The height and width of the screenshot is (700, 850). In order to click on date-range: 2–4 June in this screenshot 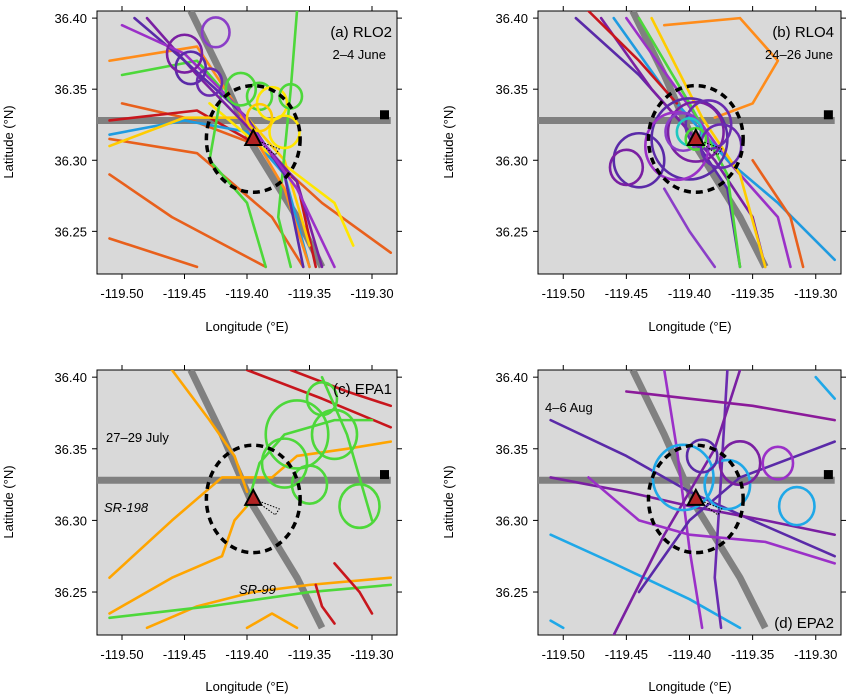, I will do `click(360, 54)`.